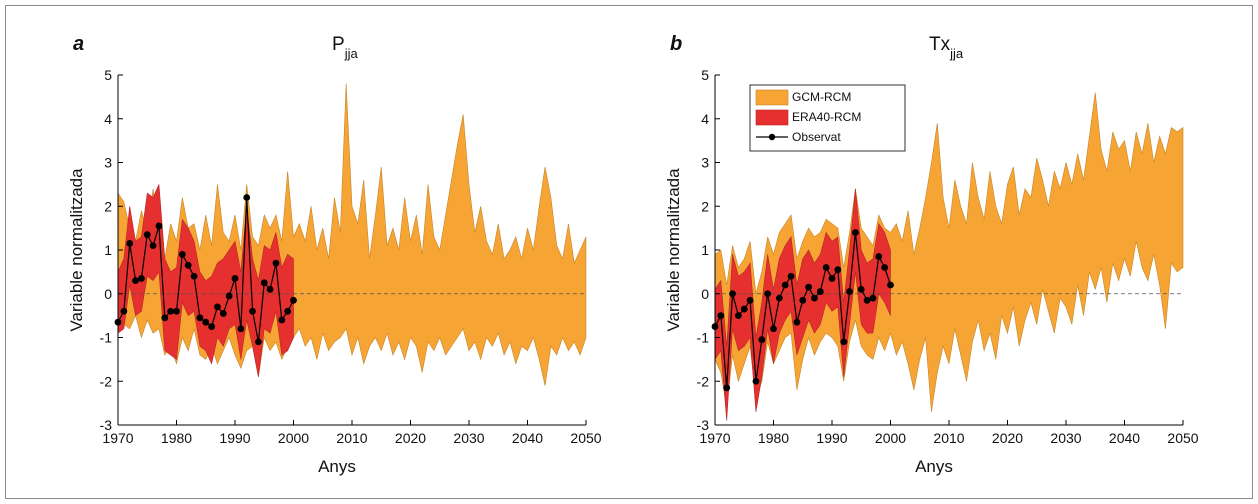 This screenshot has width=1258, height=504. Describe the element at coordinates (78, 44) in the screenshot. I see `panel-label: a` at that location.